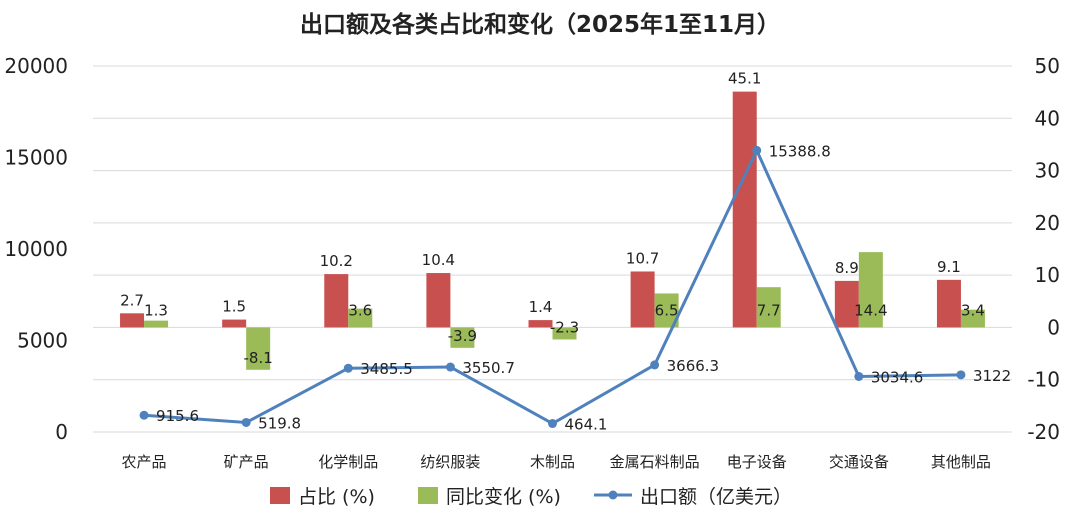  What do you see at coordinates (279, 423) in the screenshot?
I see `data-label-export: 519.8` at bounding box center [279, 423].